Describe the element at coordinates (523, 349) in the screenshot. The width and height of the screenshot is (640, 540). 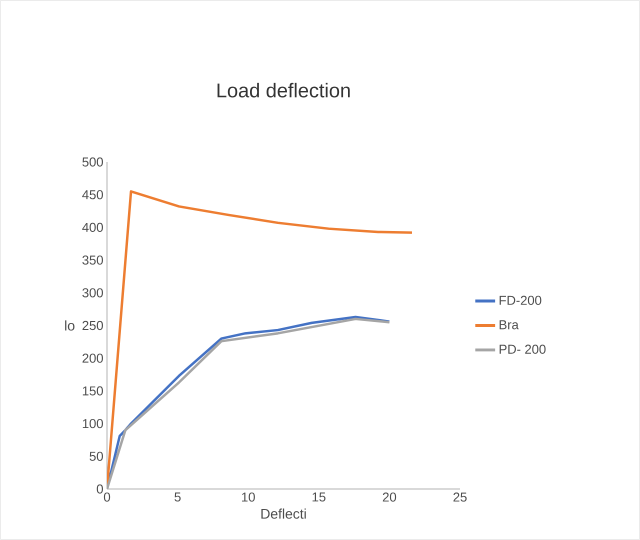
I see `legend-label: PD- 200` at that location.